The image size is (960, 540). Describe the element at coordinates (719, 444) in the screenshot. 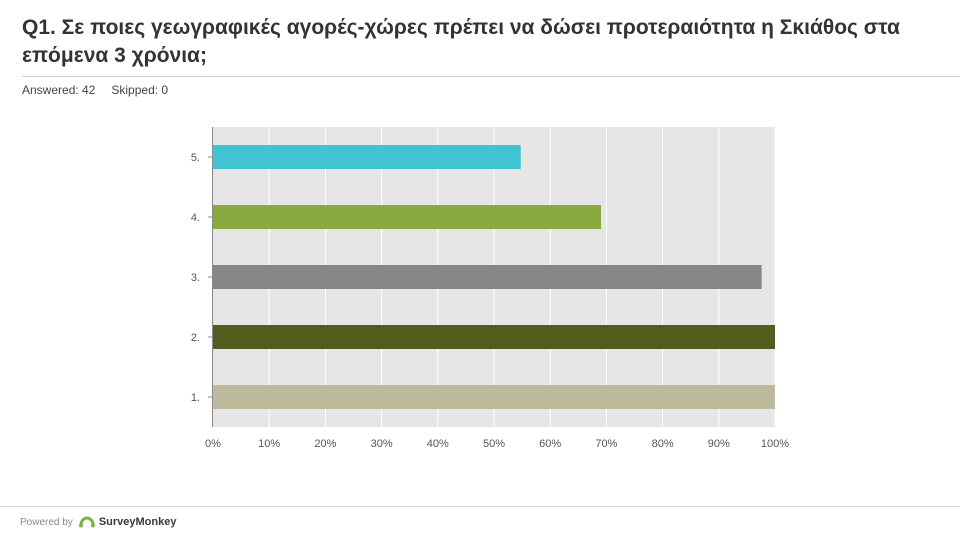

I see `x-tick-label: 90%` at that location.